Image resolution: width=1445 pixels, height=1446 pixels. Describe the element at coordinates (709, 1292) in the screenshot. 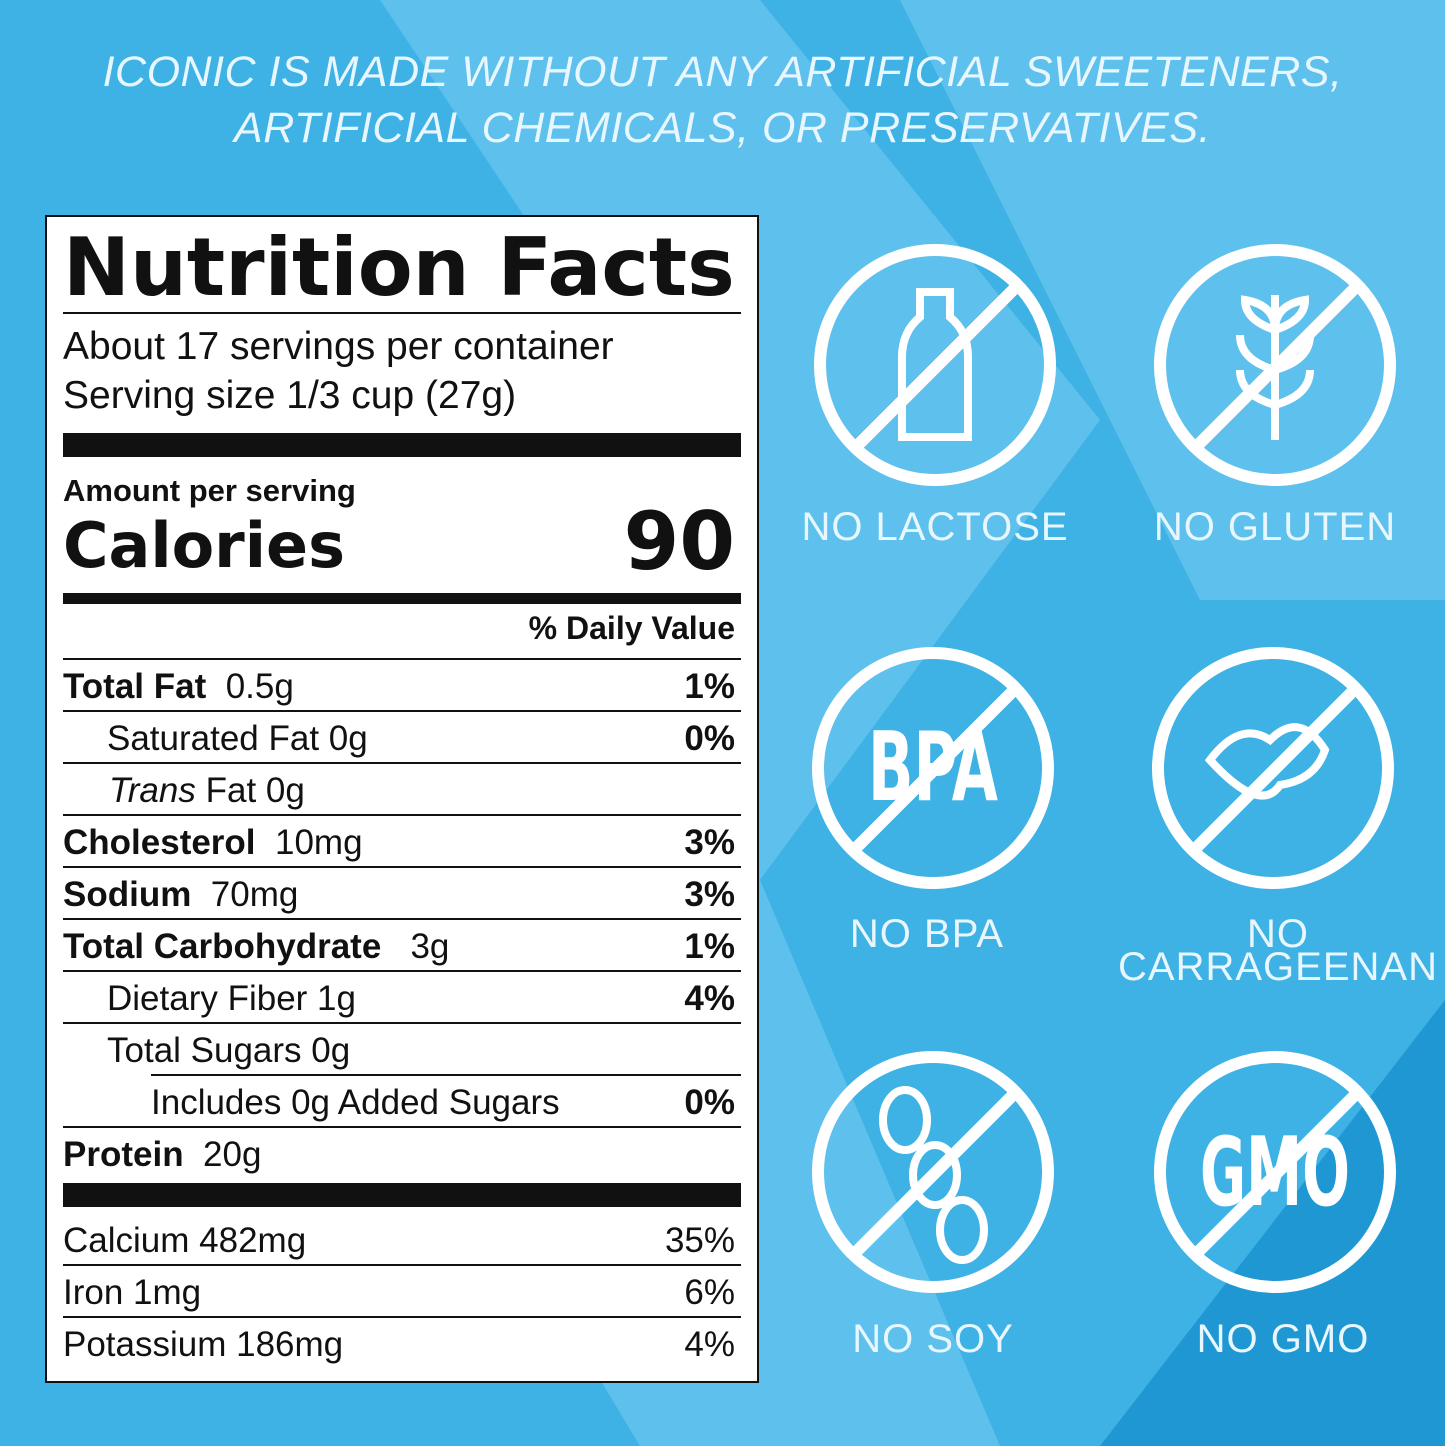

I see `mineral-dv: 6%` at that location.